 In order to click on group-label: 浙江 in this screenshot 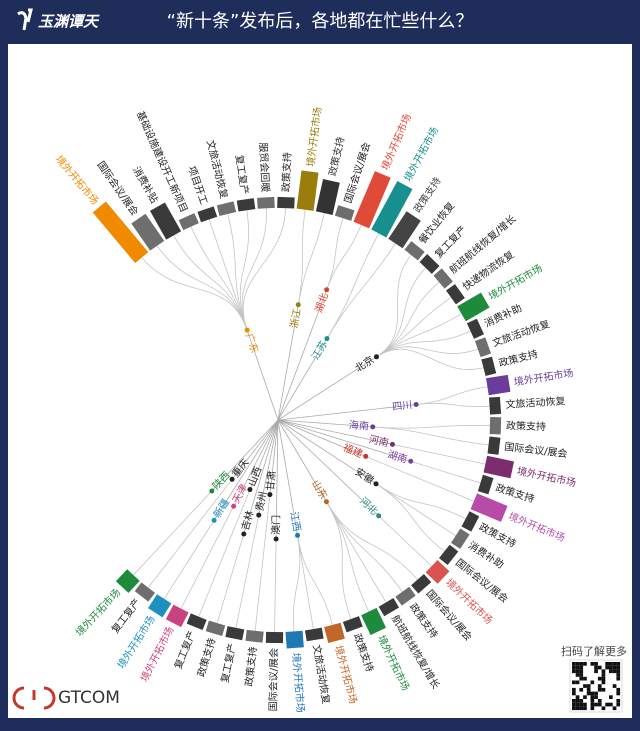, I will do `click(295, 319)`.